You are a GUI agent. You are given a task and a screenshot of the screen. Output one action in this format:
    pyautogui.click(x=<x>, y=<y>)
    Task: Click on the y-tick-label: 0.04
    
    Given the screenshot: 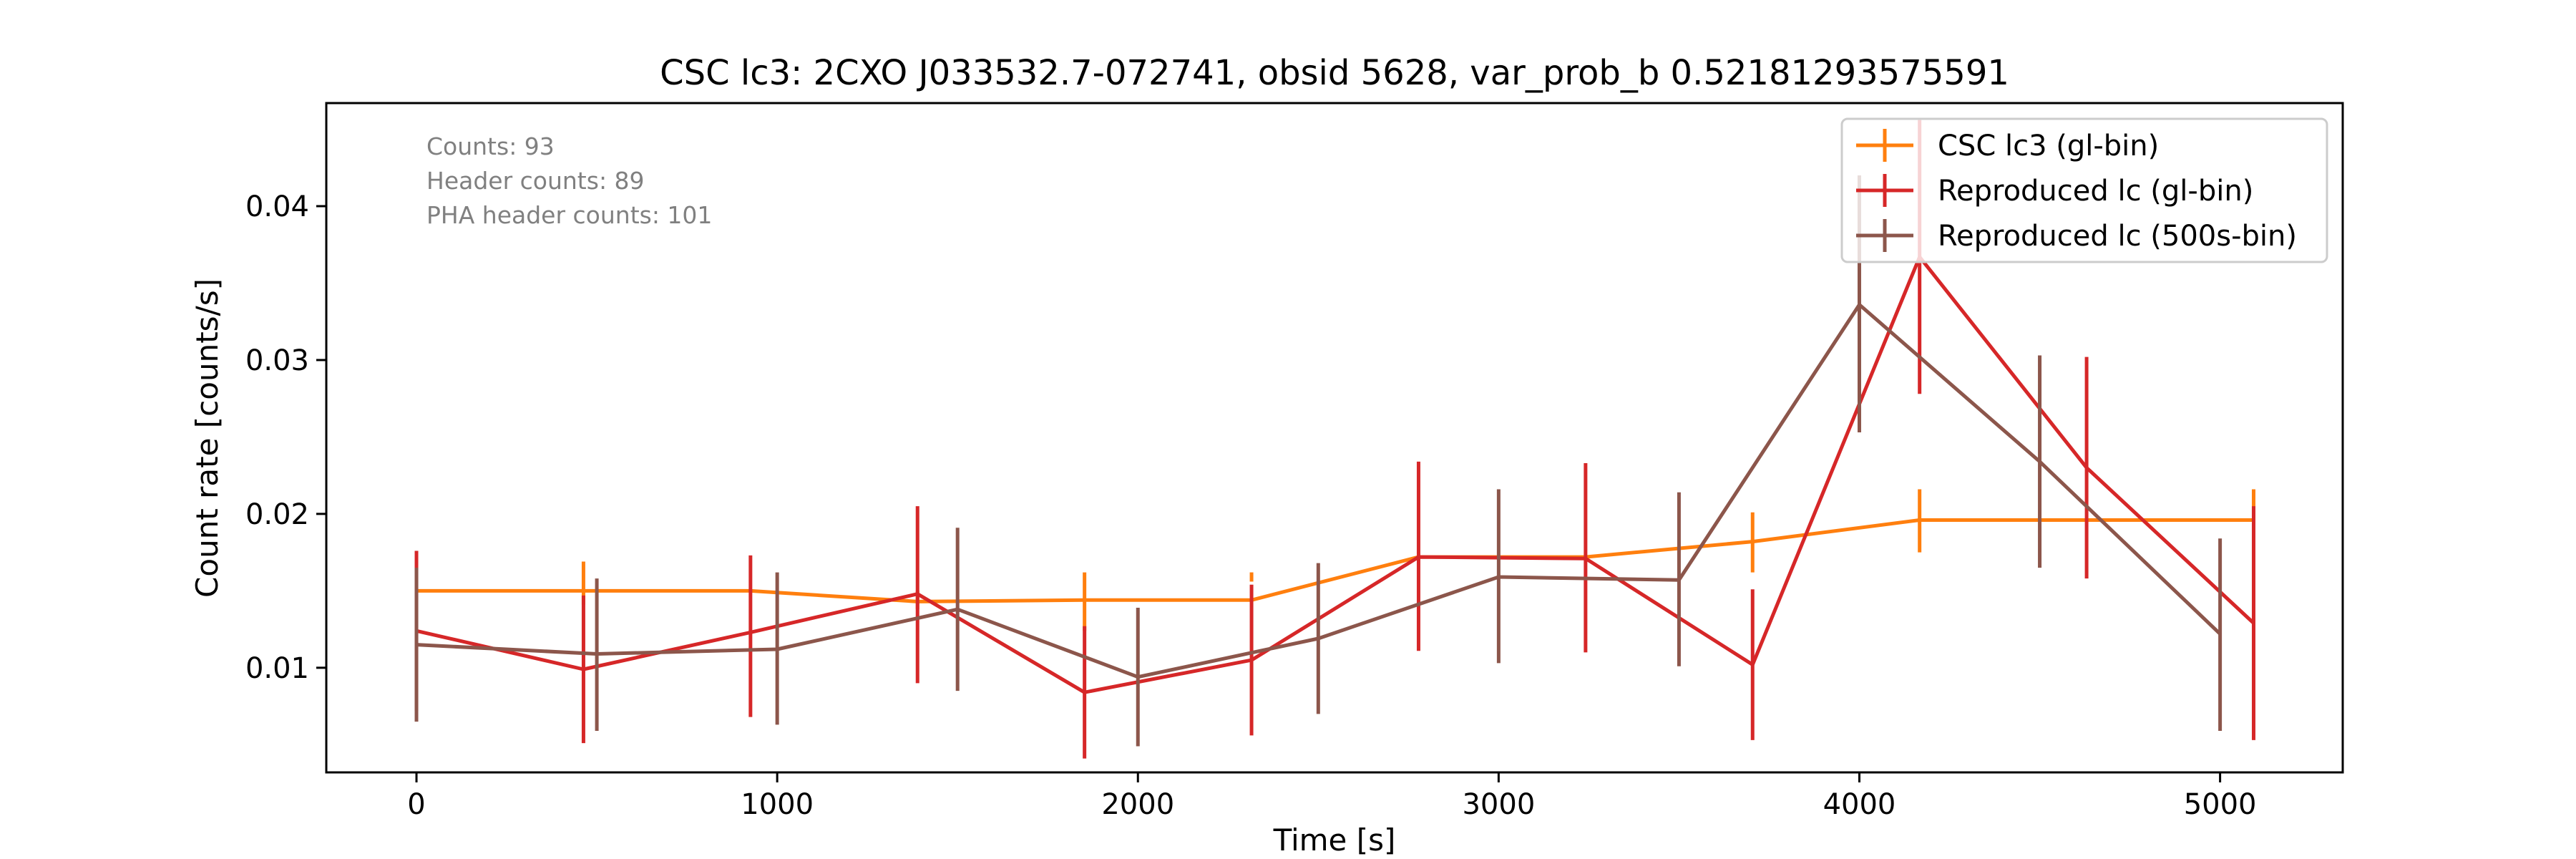 What is the action you would take?
    pyautogui.click(x=277, y=206)
    